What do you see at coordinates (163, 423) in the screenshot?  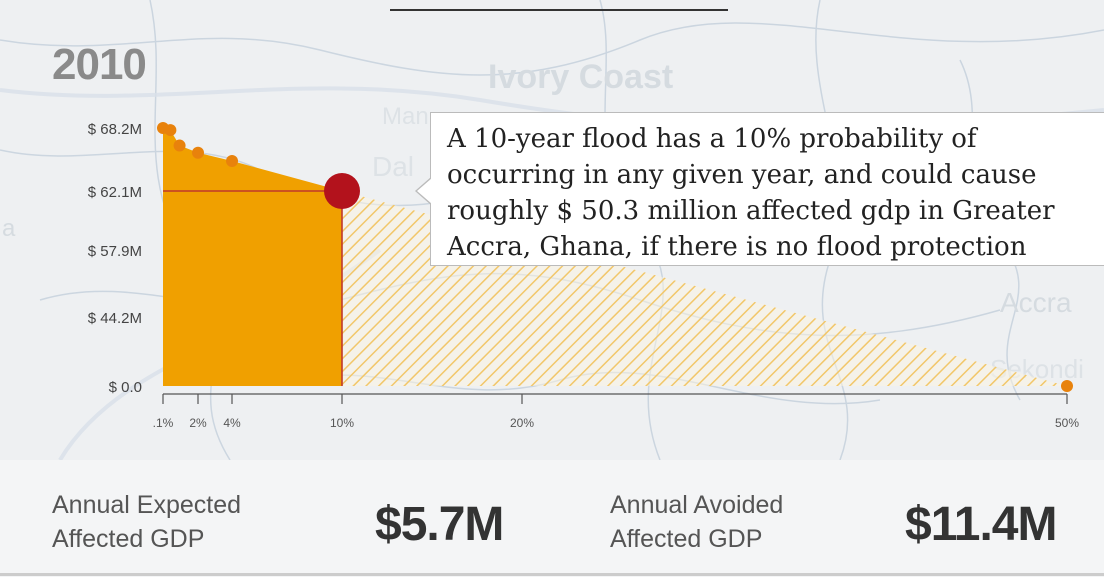 I see `x-tick-label: .1%` at bounding box center [163, 423].